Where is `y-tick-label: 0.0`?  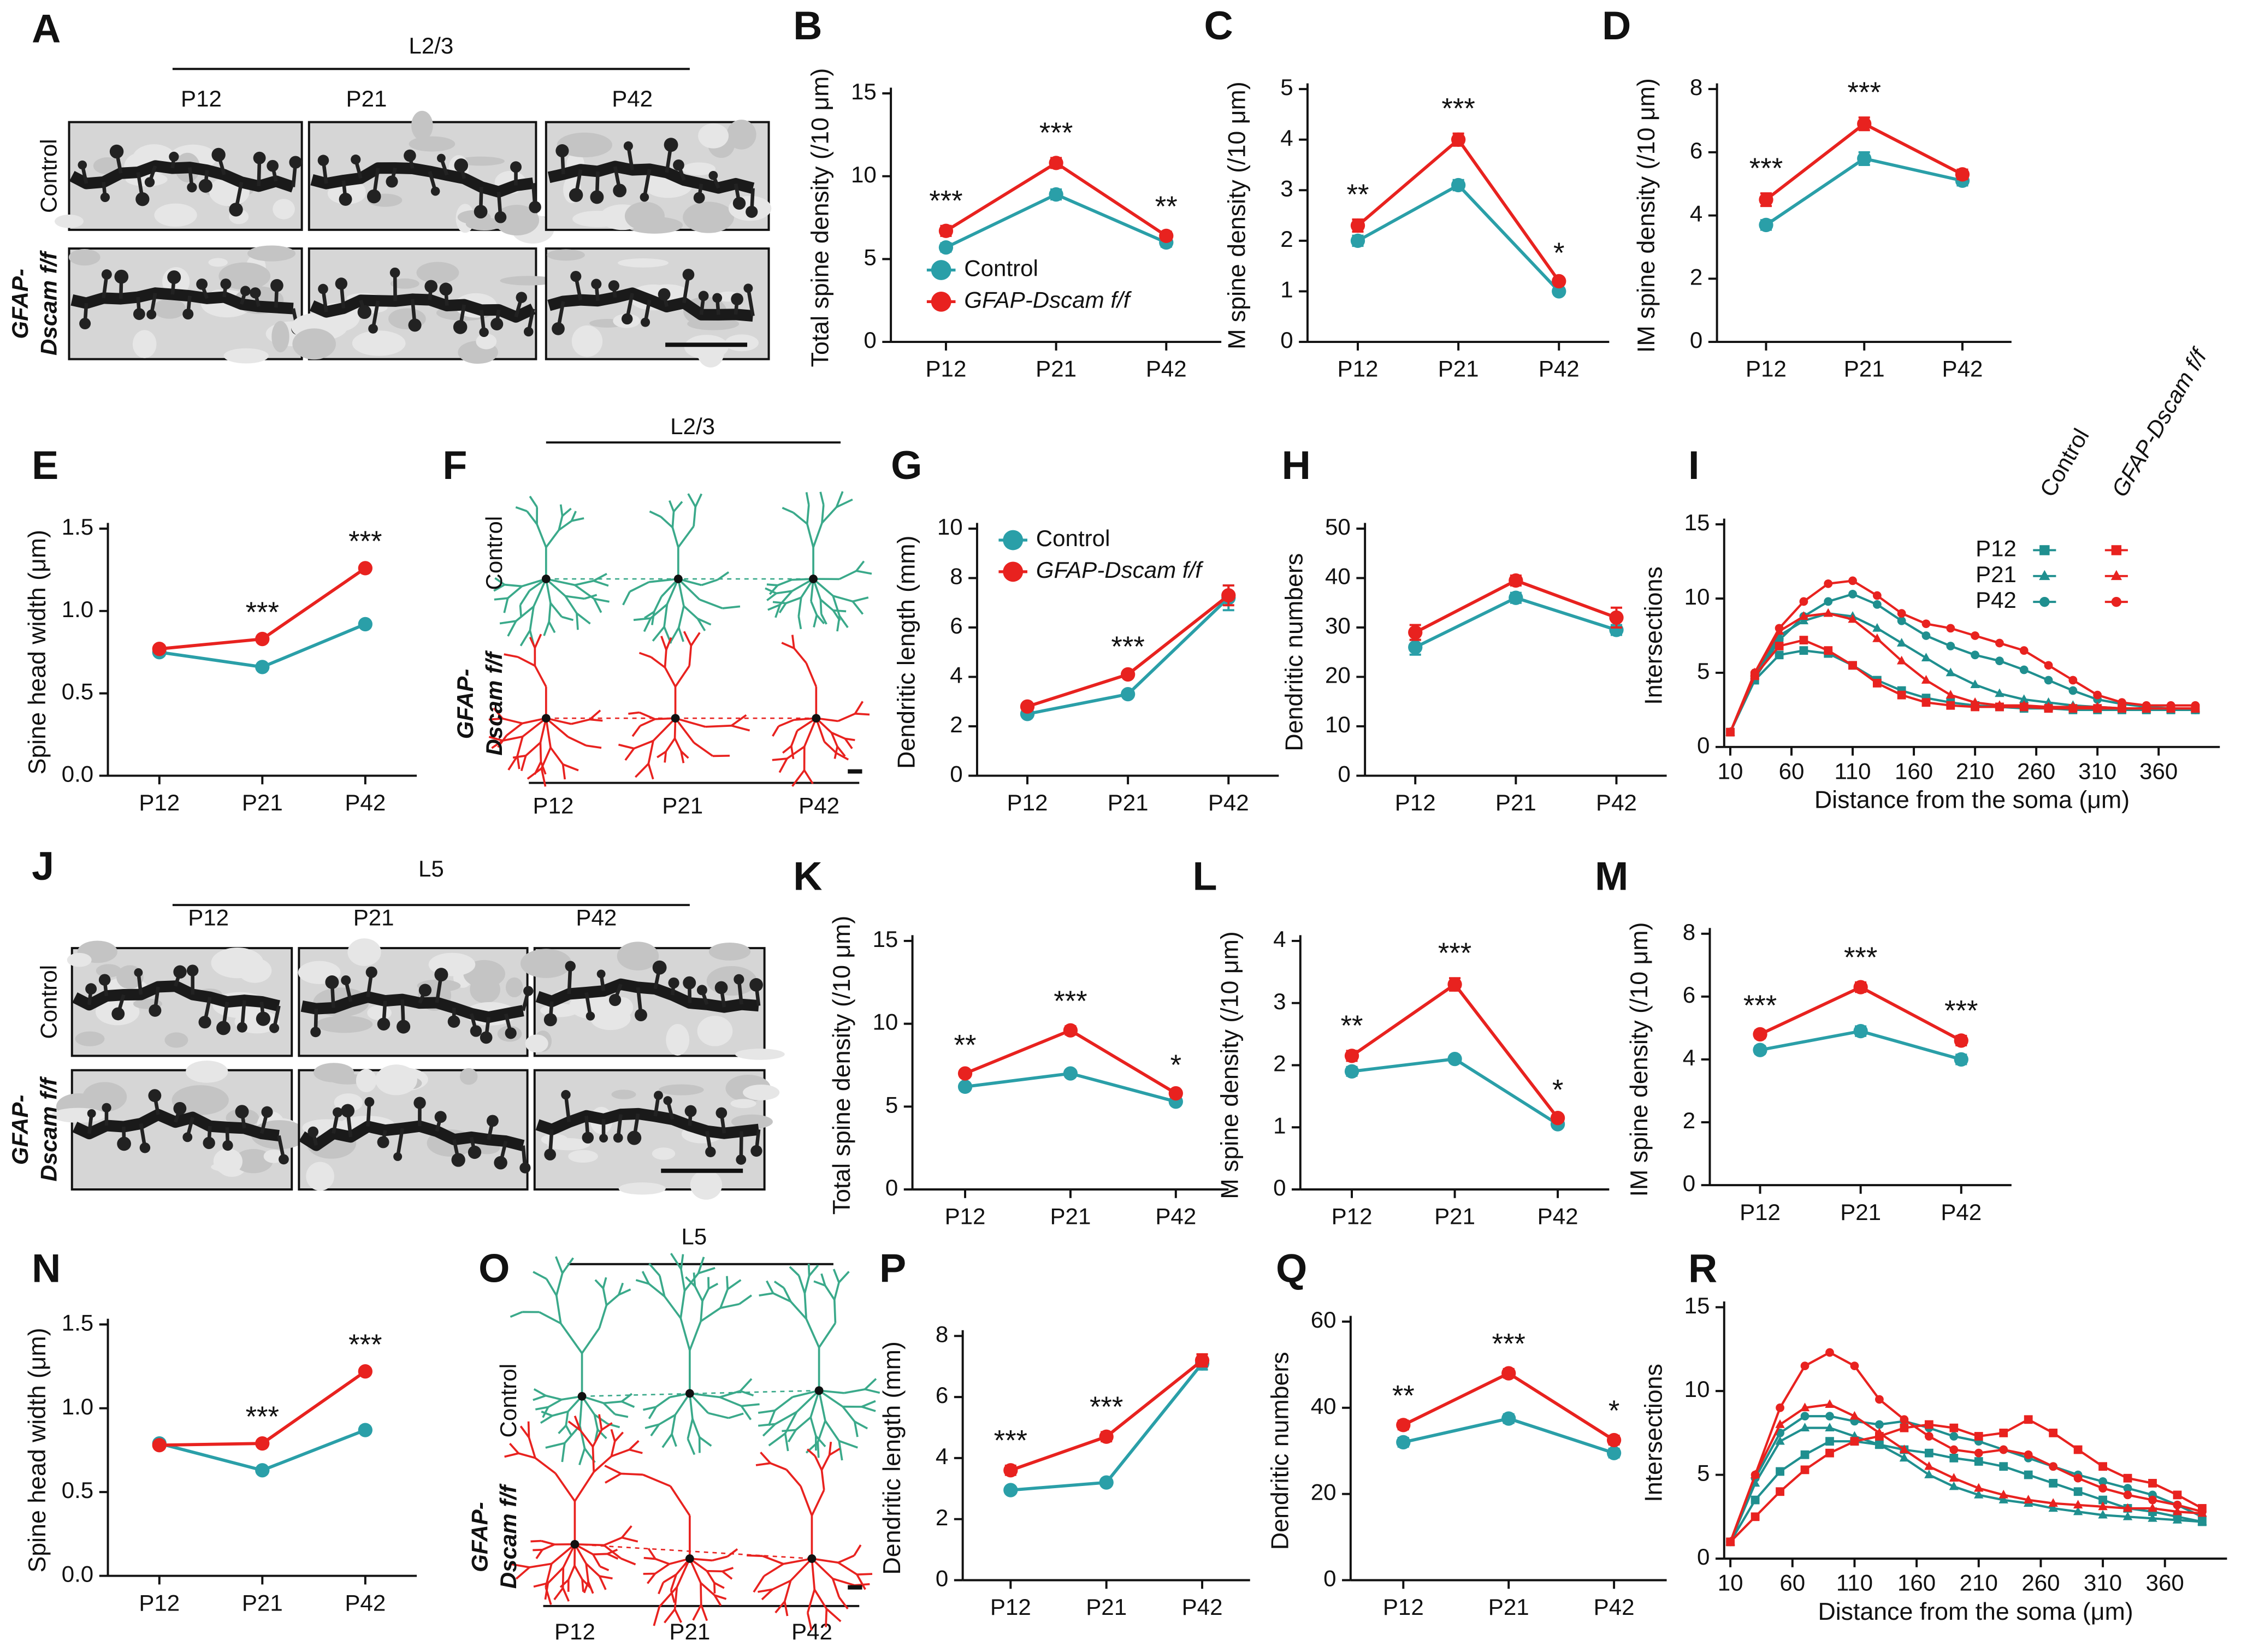
y-tick-label: 0.0 is located at coordinates (78, 774).